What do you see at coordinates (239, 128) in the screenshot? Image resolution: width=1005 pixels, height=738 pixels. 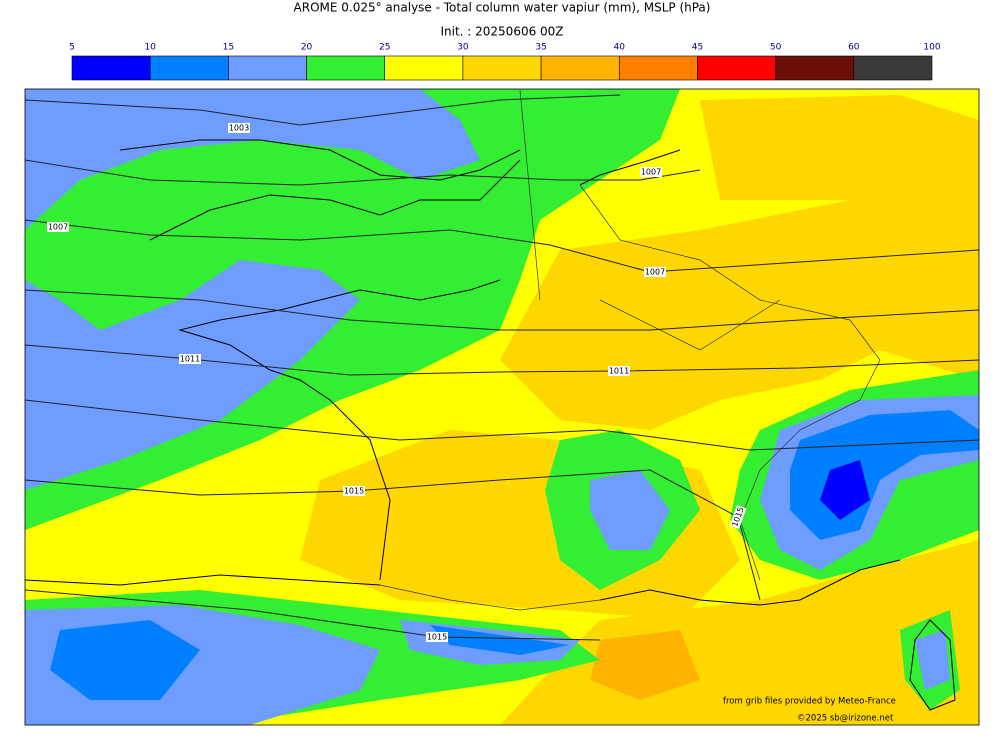 I see `isobar-label: 1003` at bounding box center [239, 128].